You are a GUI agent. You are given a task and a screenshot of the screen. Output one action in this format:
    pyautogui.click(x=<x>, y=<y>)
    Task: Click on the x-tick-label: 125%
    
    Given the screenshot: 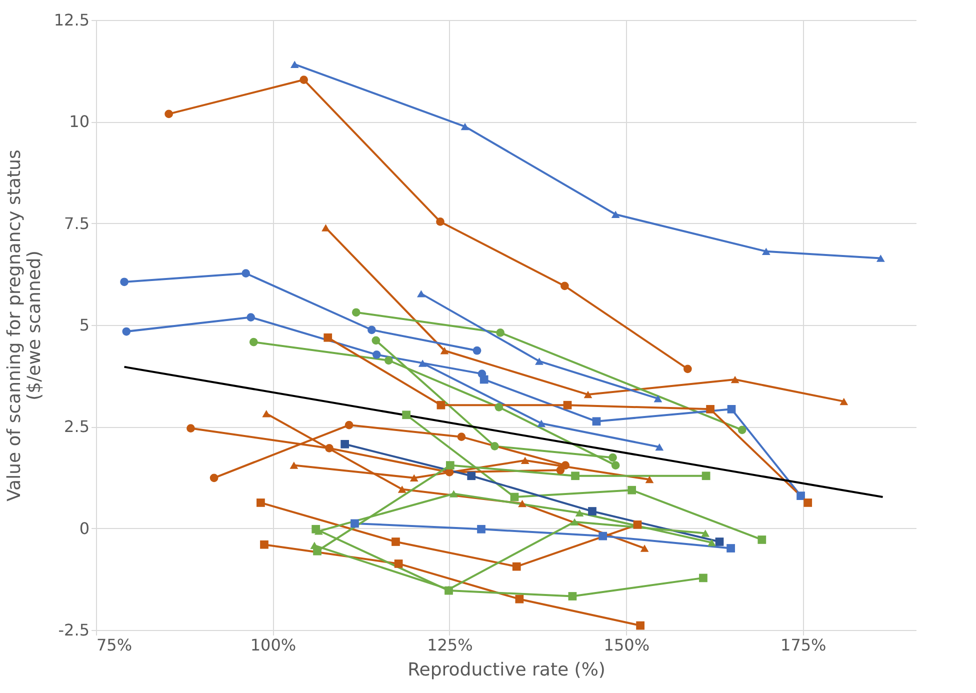 What is the action you would take?
    pyautogui.click(x=450, y=645)
    